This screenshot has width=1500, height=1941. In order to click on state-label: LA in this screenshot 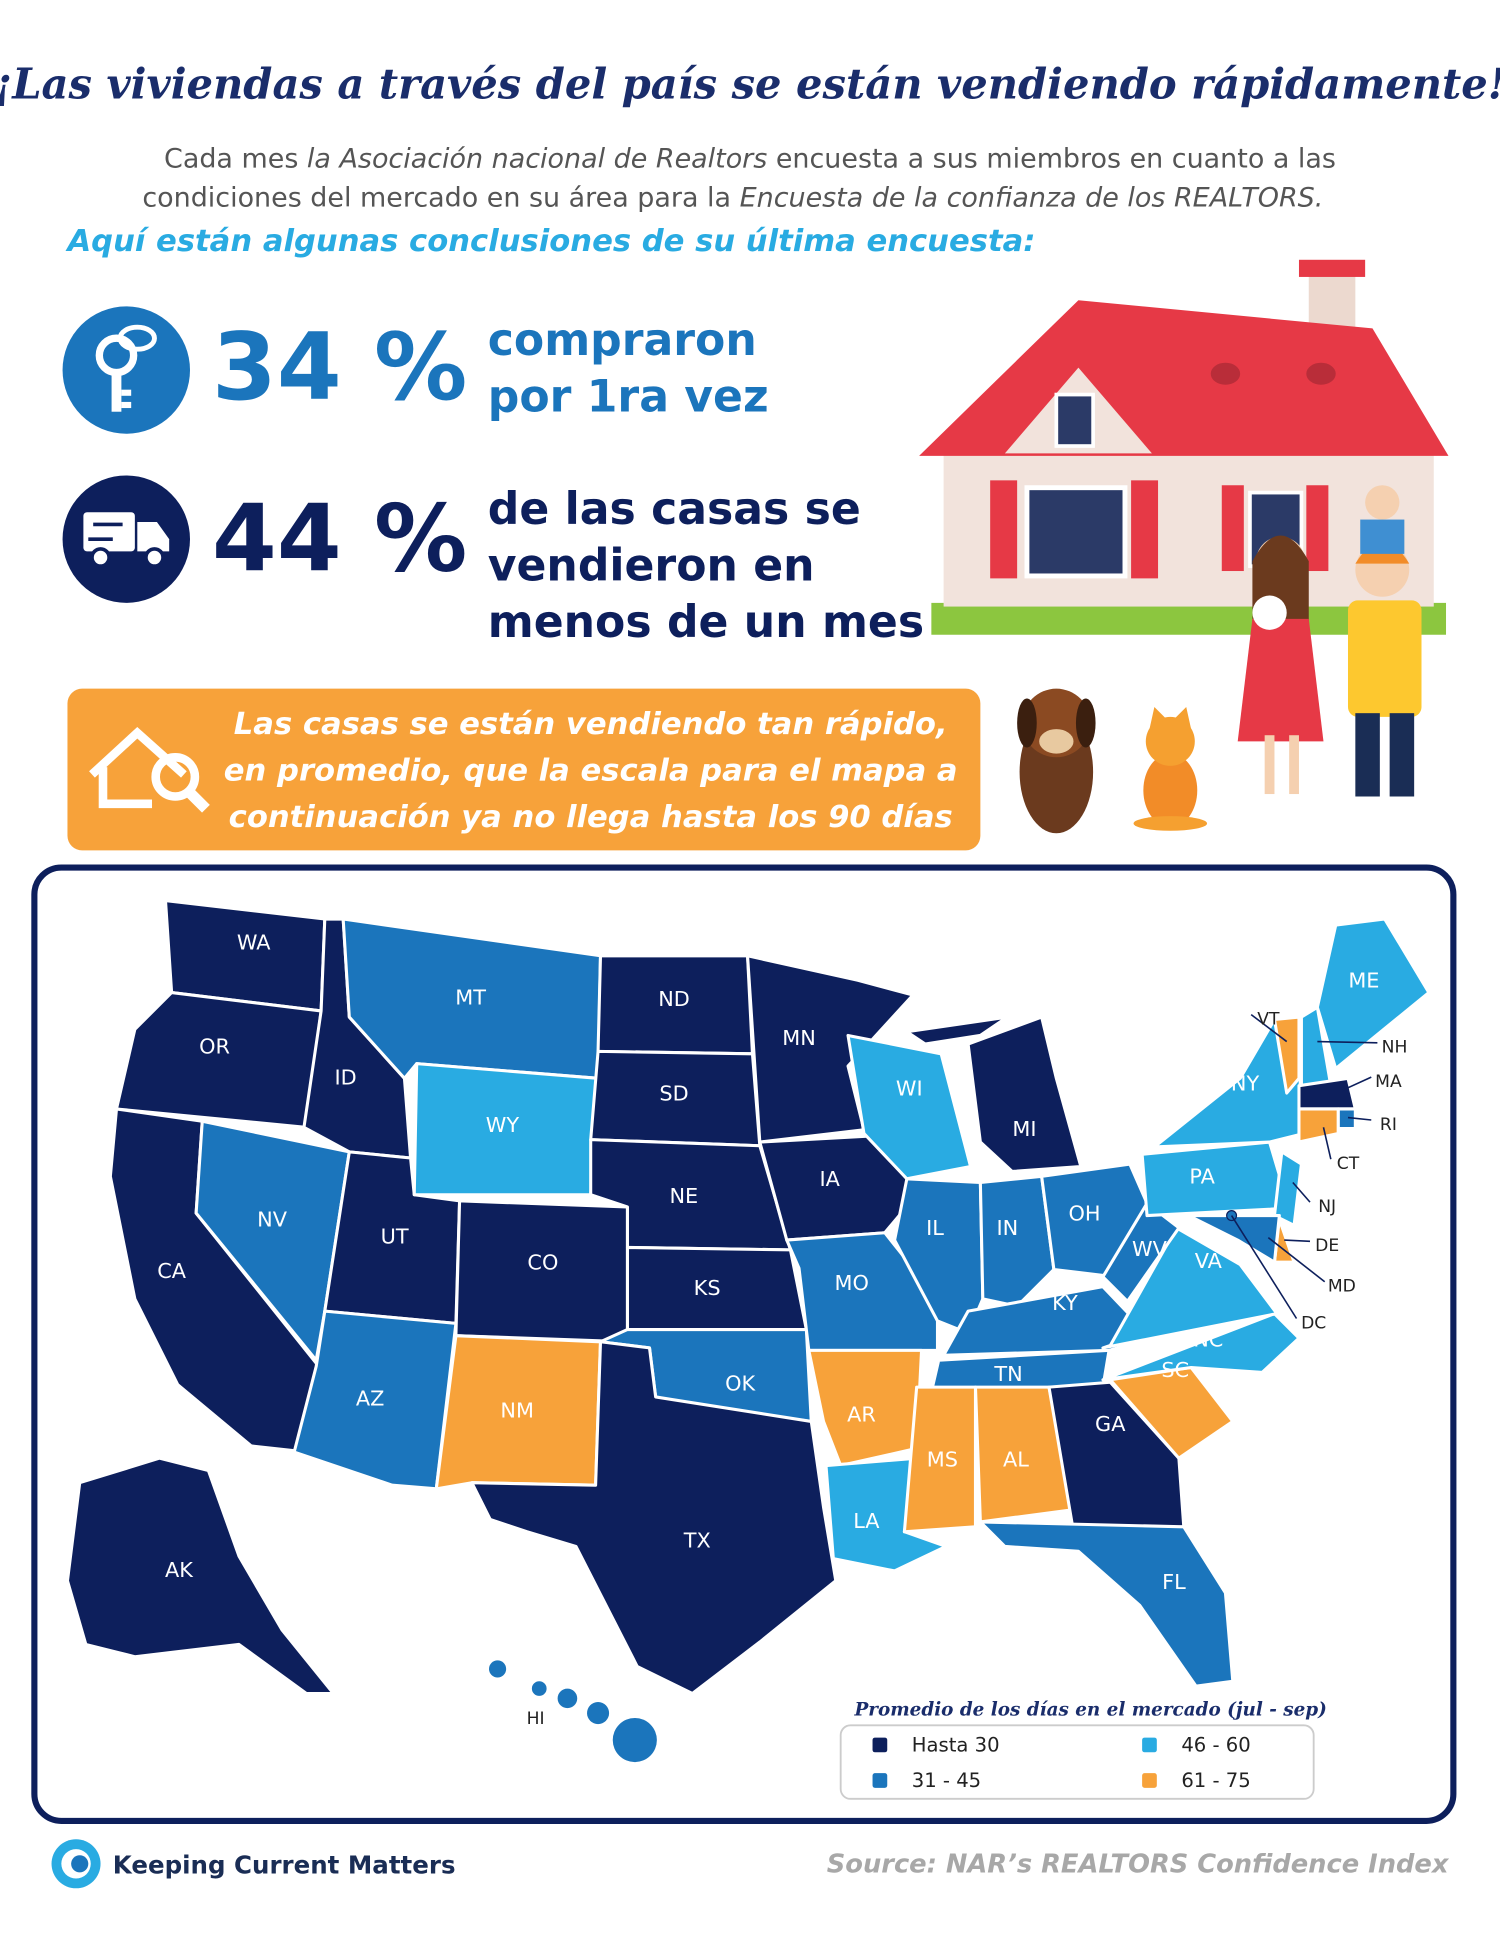, I will do `click(866, 1521)`.